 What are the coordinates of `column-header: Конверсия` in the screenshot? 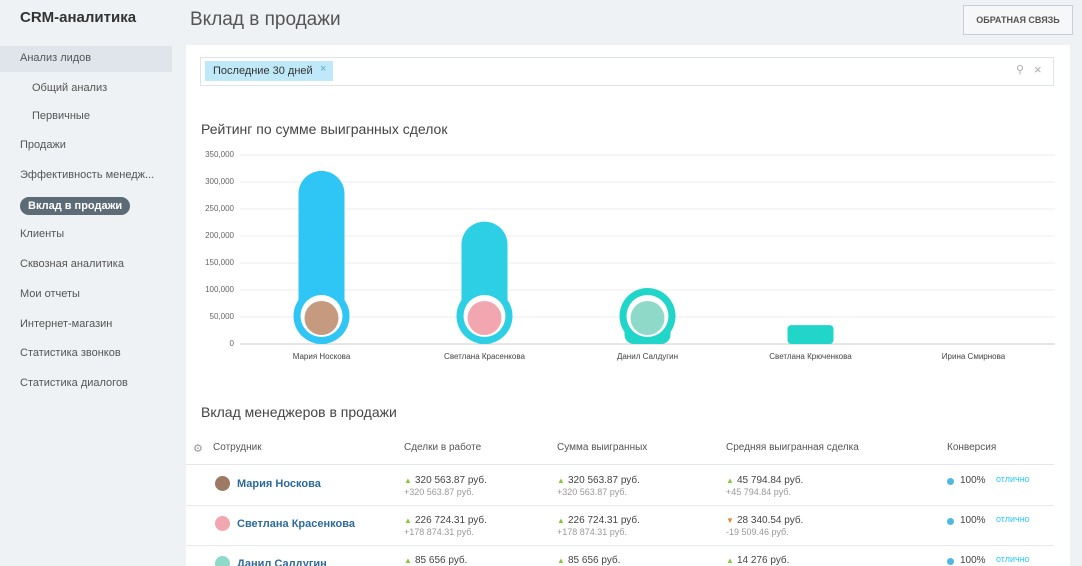 It's located at (972, 447).